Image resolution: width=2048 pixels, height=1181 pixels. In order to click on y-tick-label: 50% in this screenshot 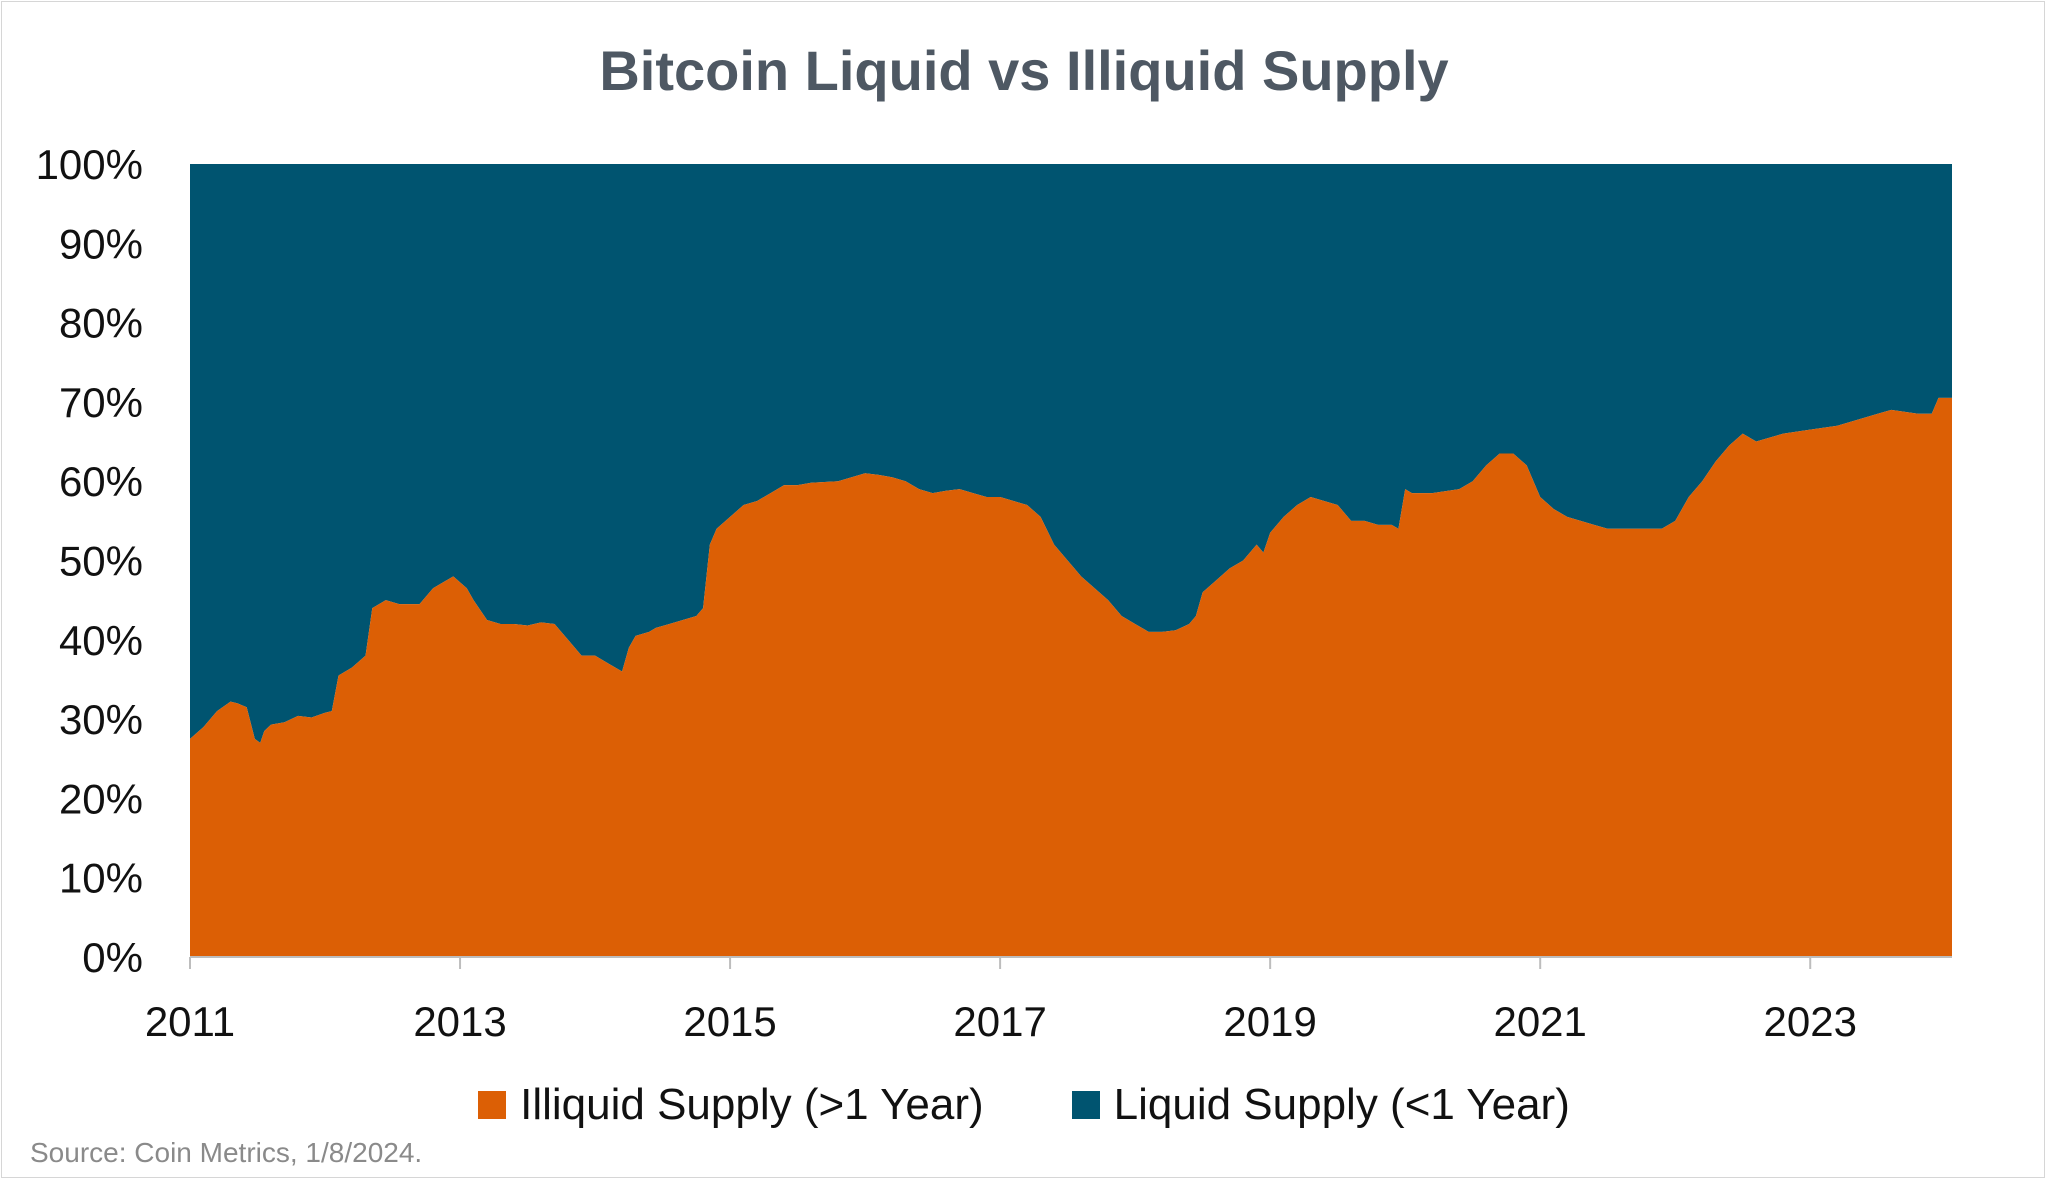, I will do `click(101, 561)`.